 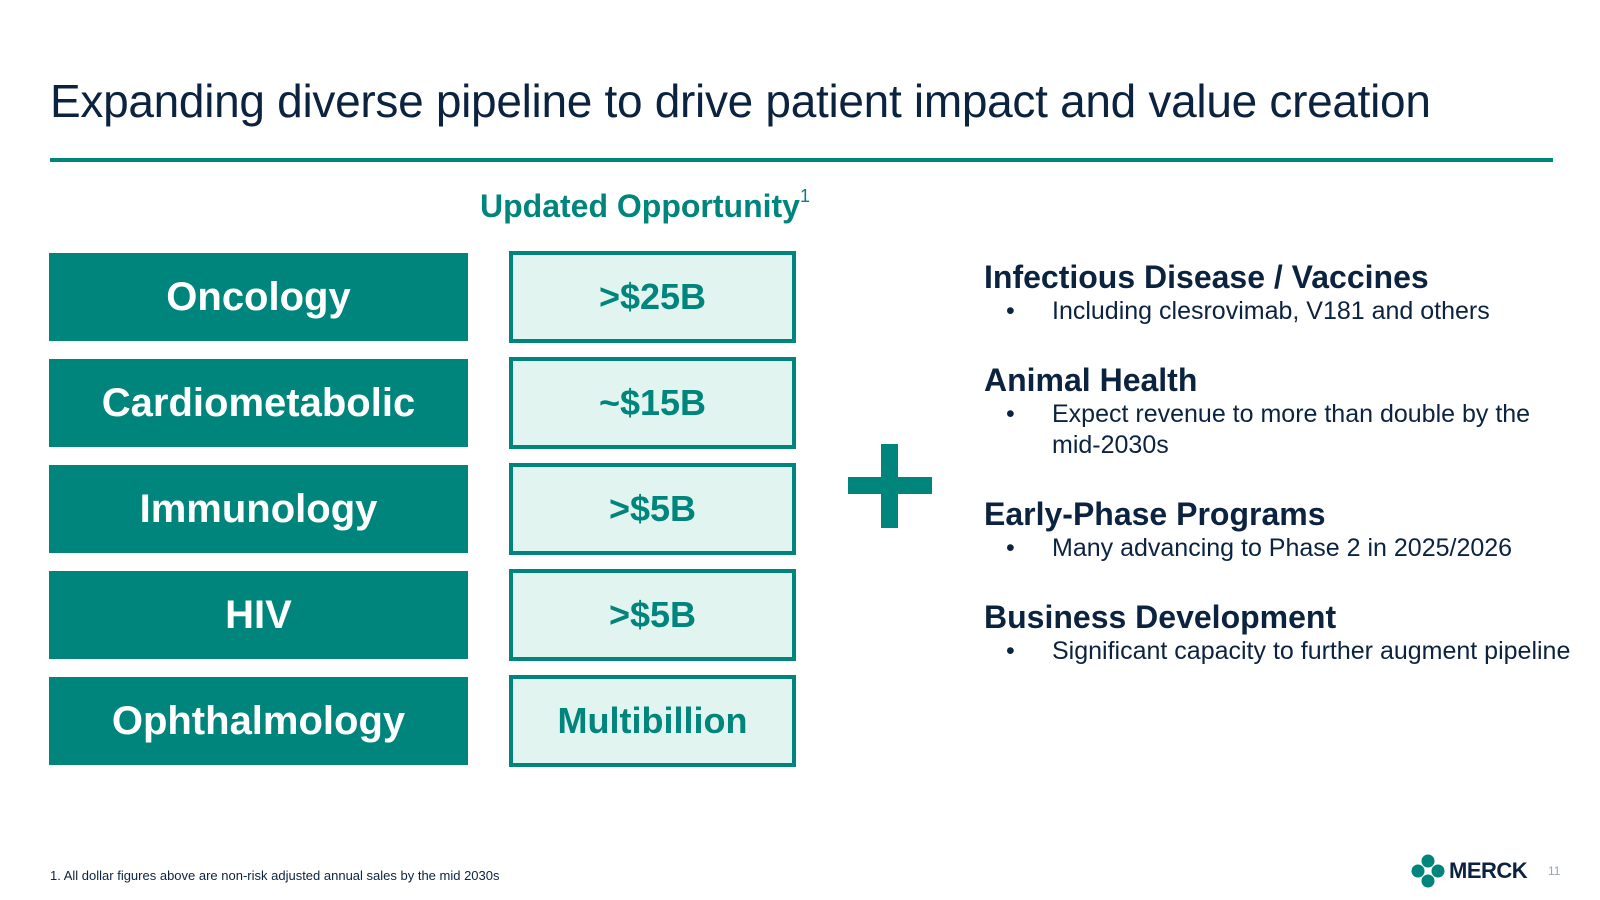 What do you see at coordinates (258, 721) in the screenshot?
I see `area-ophthalmology: Ophthalmology` at bounding box center [258, 721].